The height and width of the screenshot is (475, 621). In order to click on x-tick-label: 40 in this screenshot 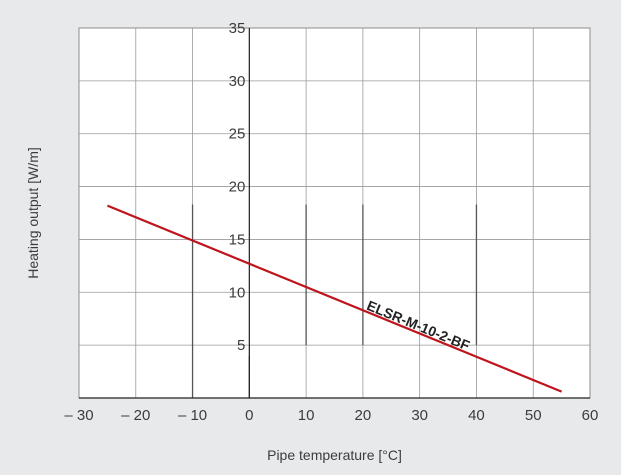, I will do `click(476, 415)`.